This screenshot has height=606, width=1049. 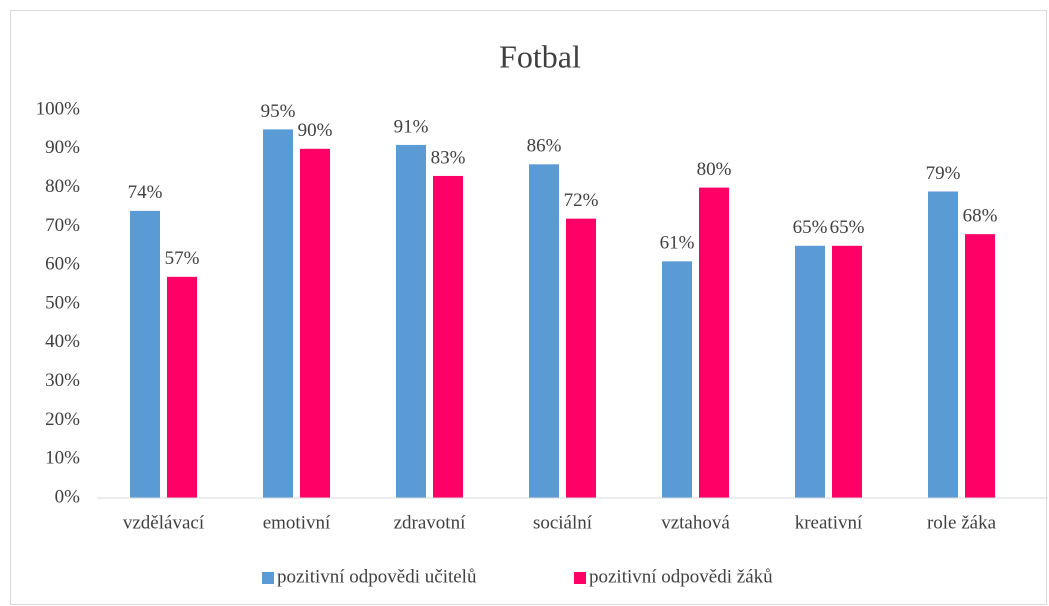 I want to click on y-tick-label: 90%, so click(x=62, y=147).